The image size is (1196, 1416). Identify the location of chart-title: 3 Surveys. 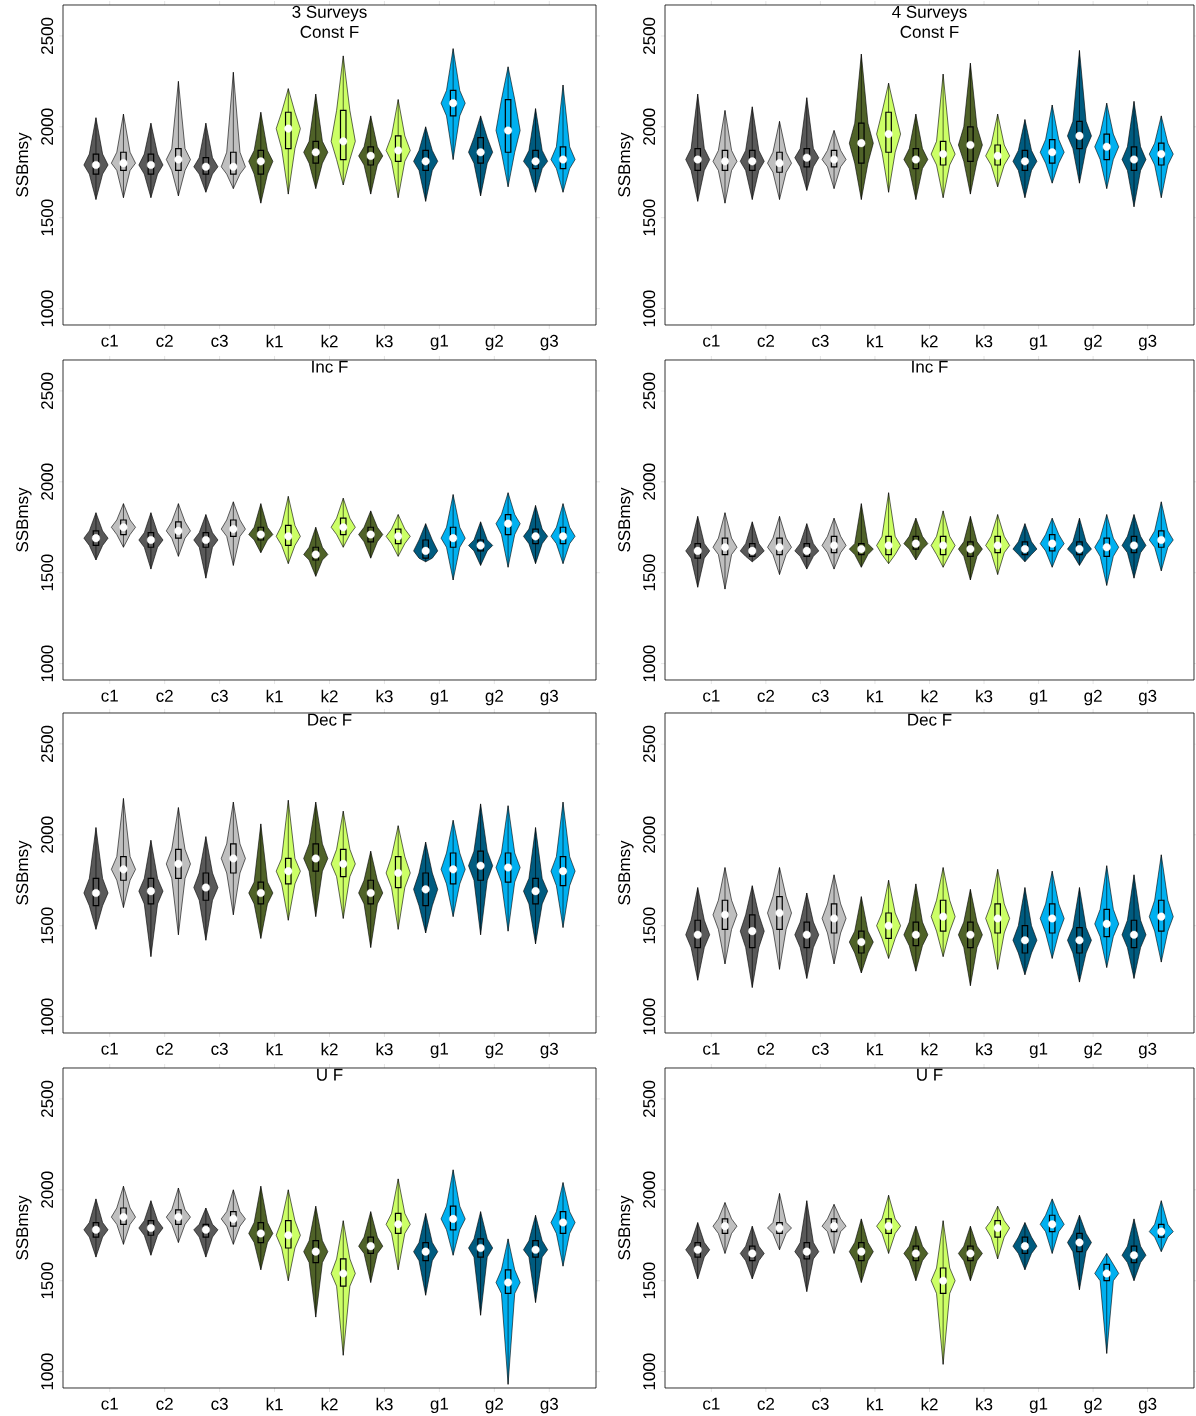
(329, 13).